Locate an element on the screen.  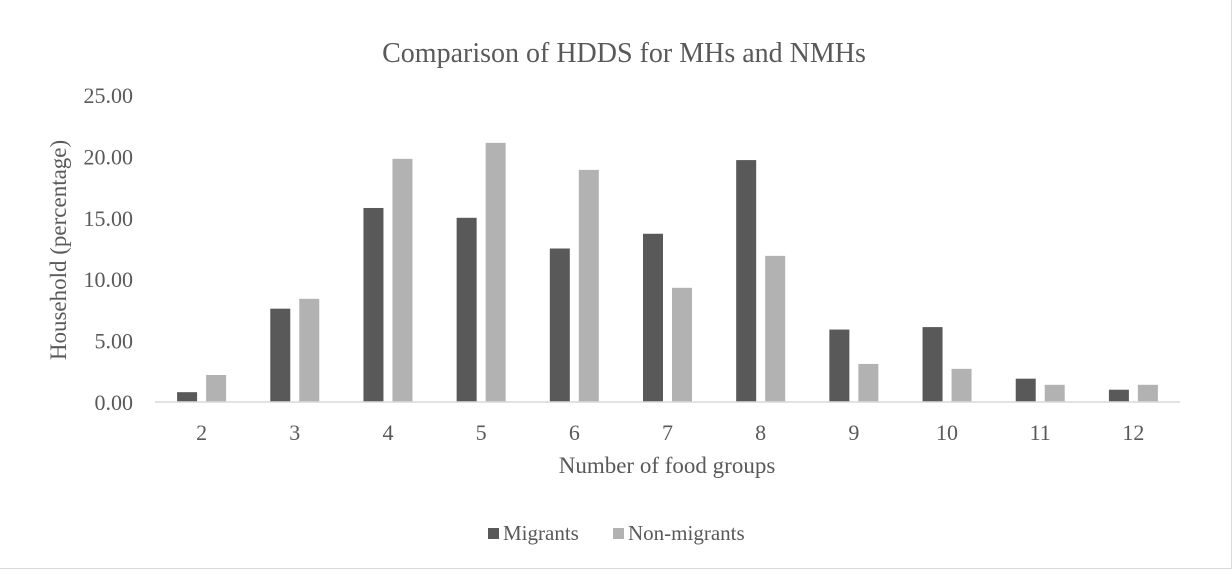
x-tick-label: 9 is located at coordinates (853, 432).